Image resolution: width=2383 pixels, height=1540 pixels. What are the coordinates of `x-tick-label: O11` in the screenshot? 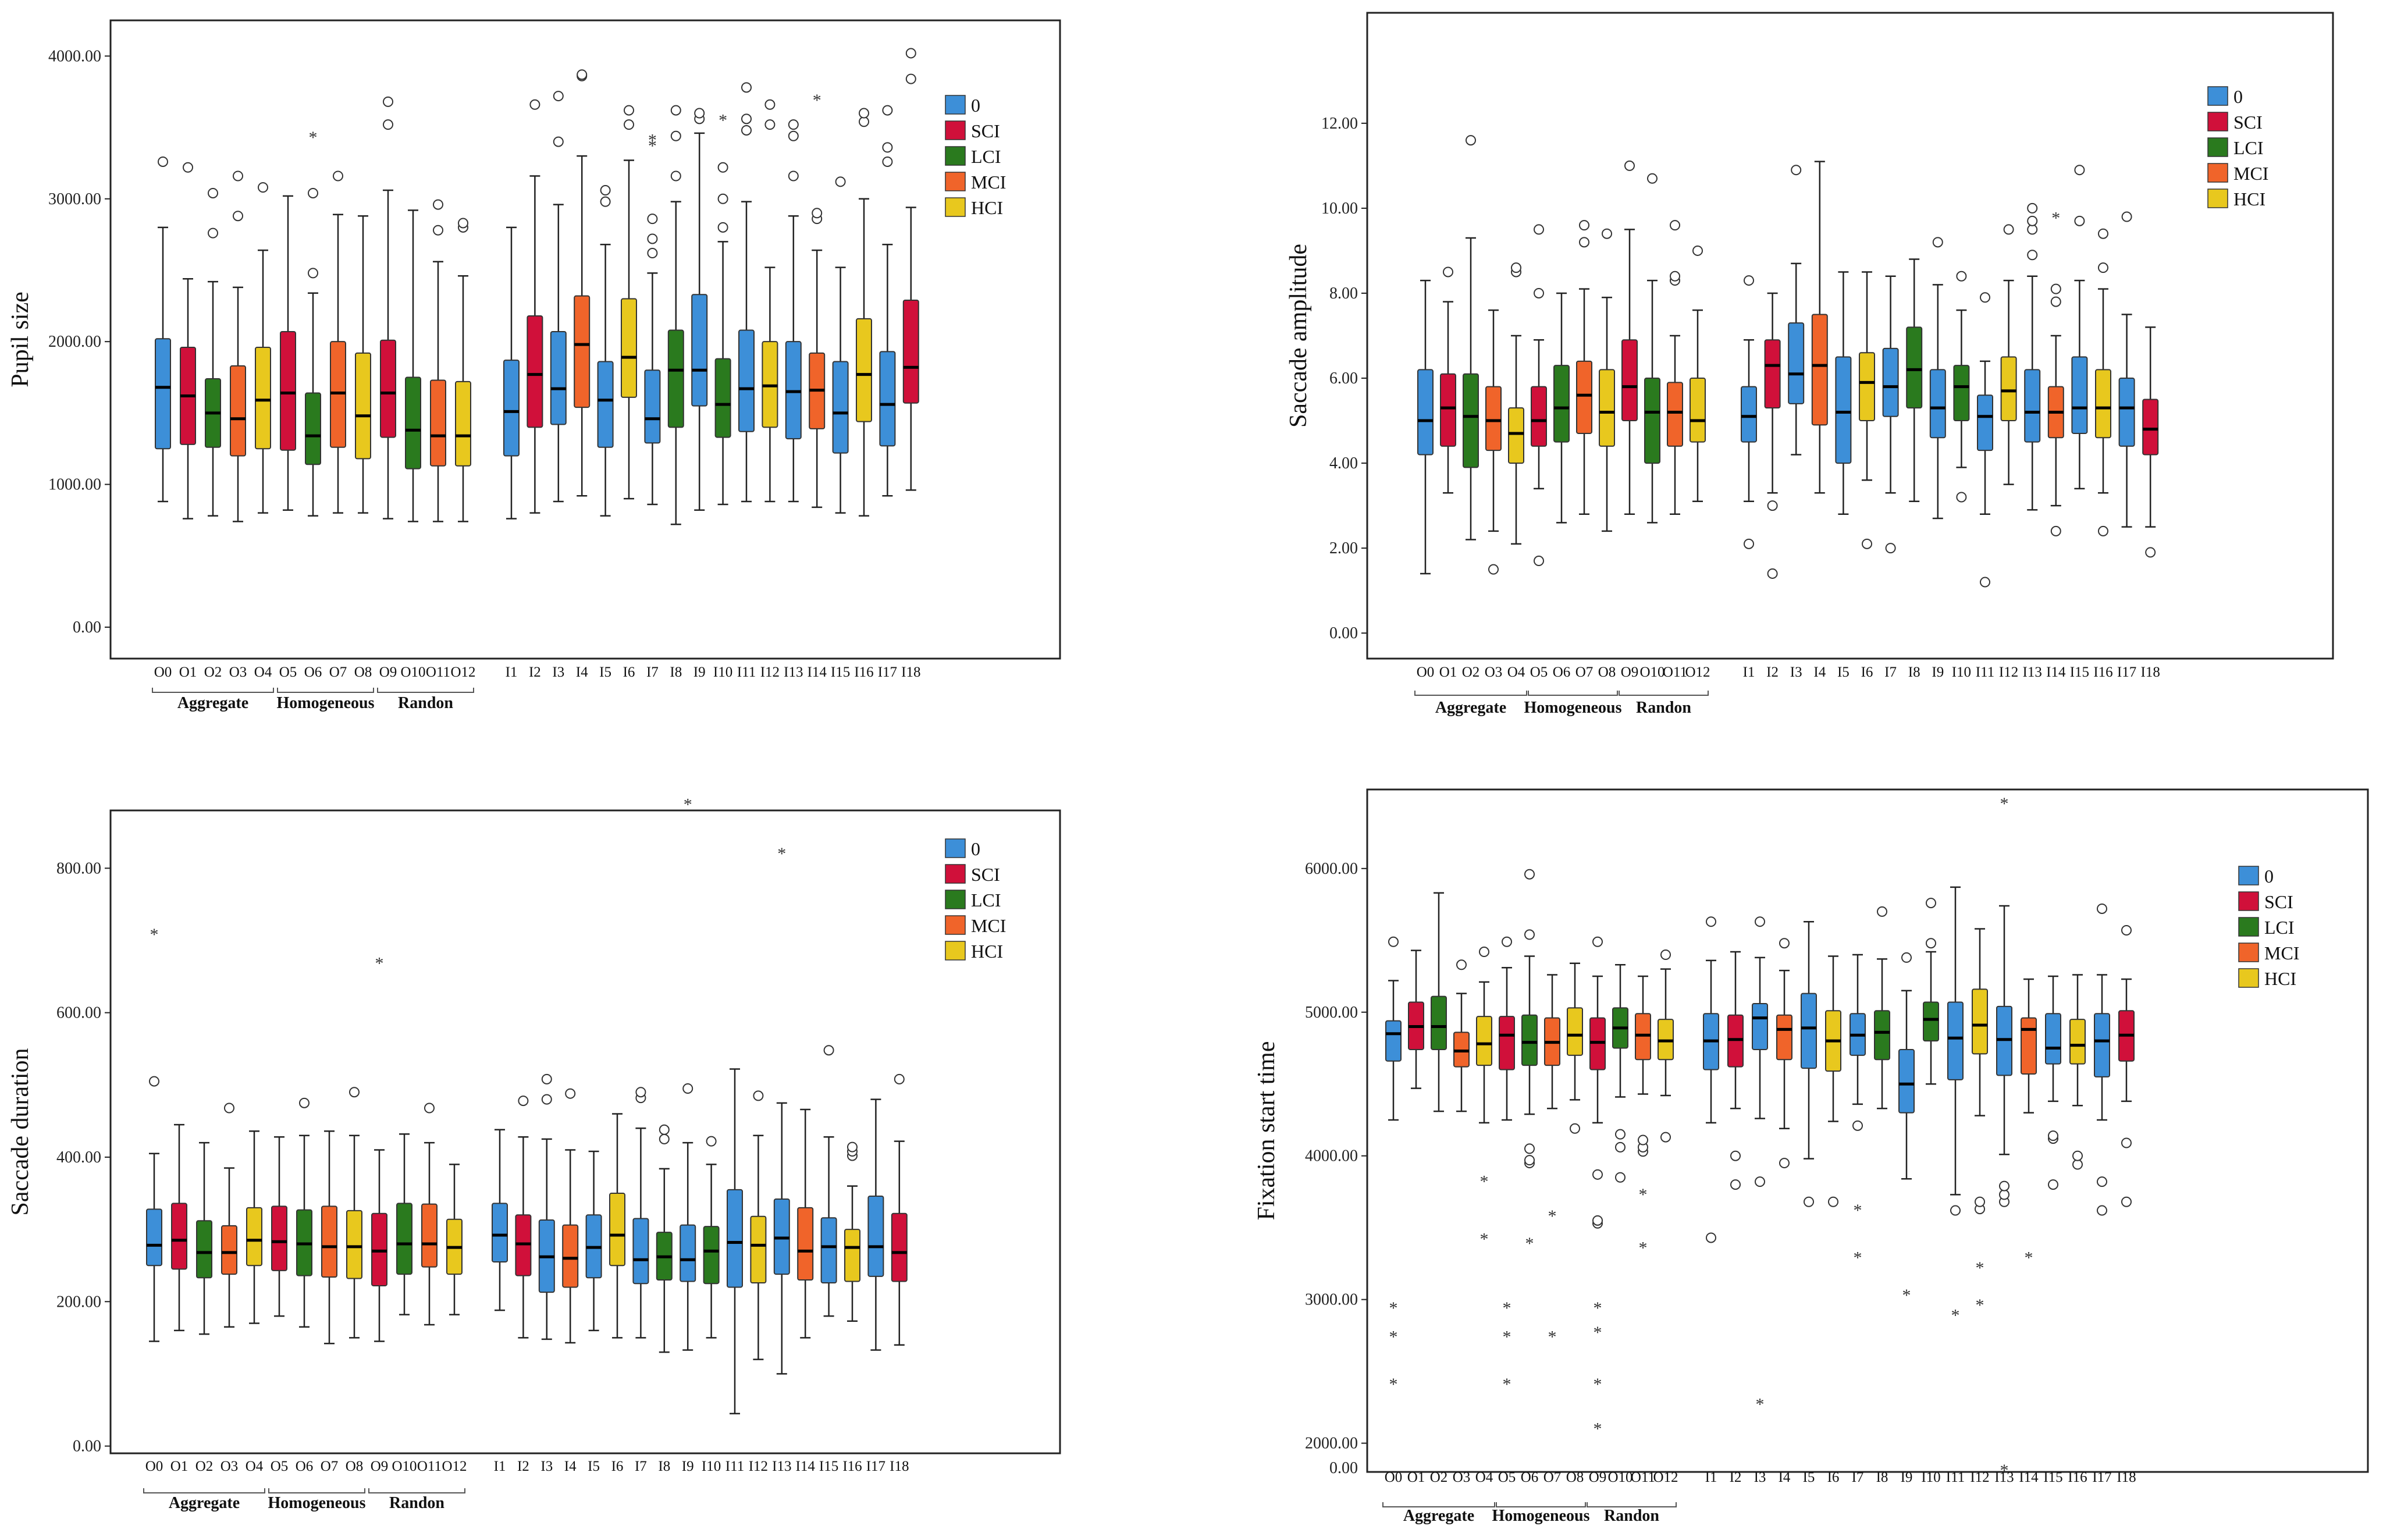 It's located at (1675, 672).